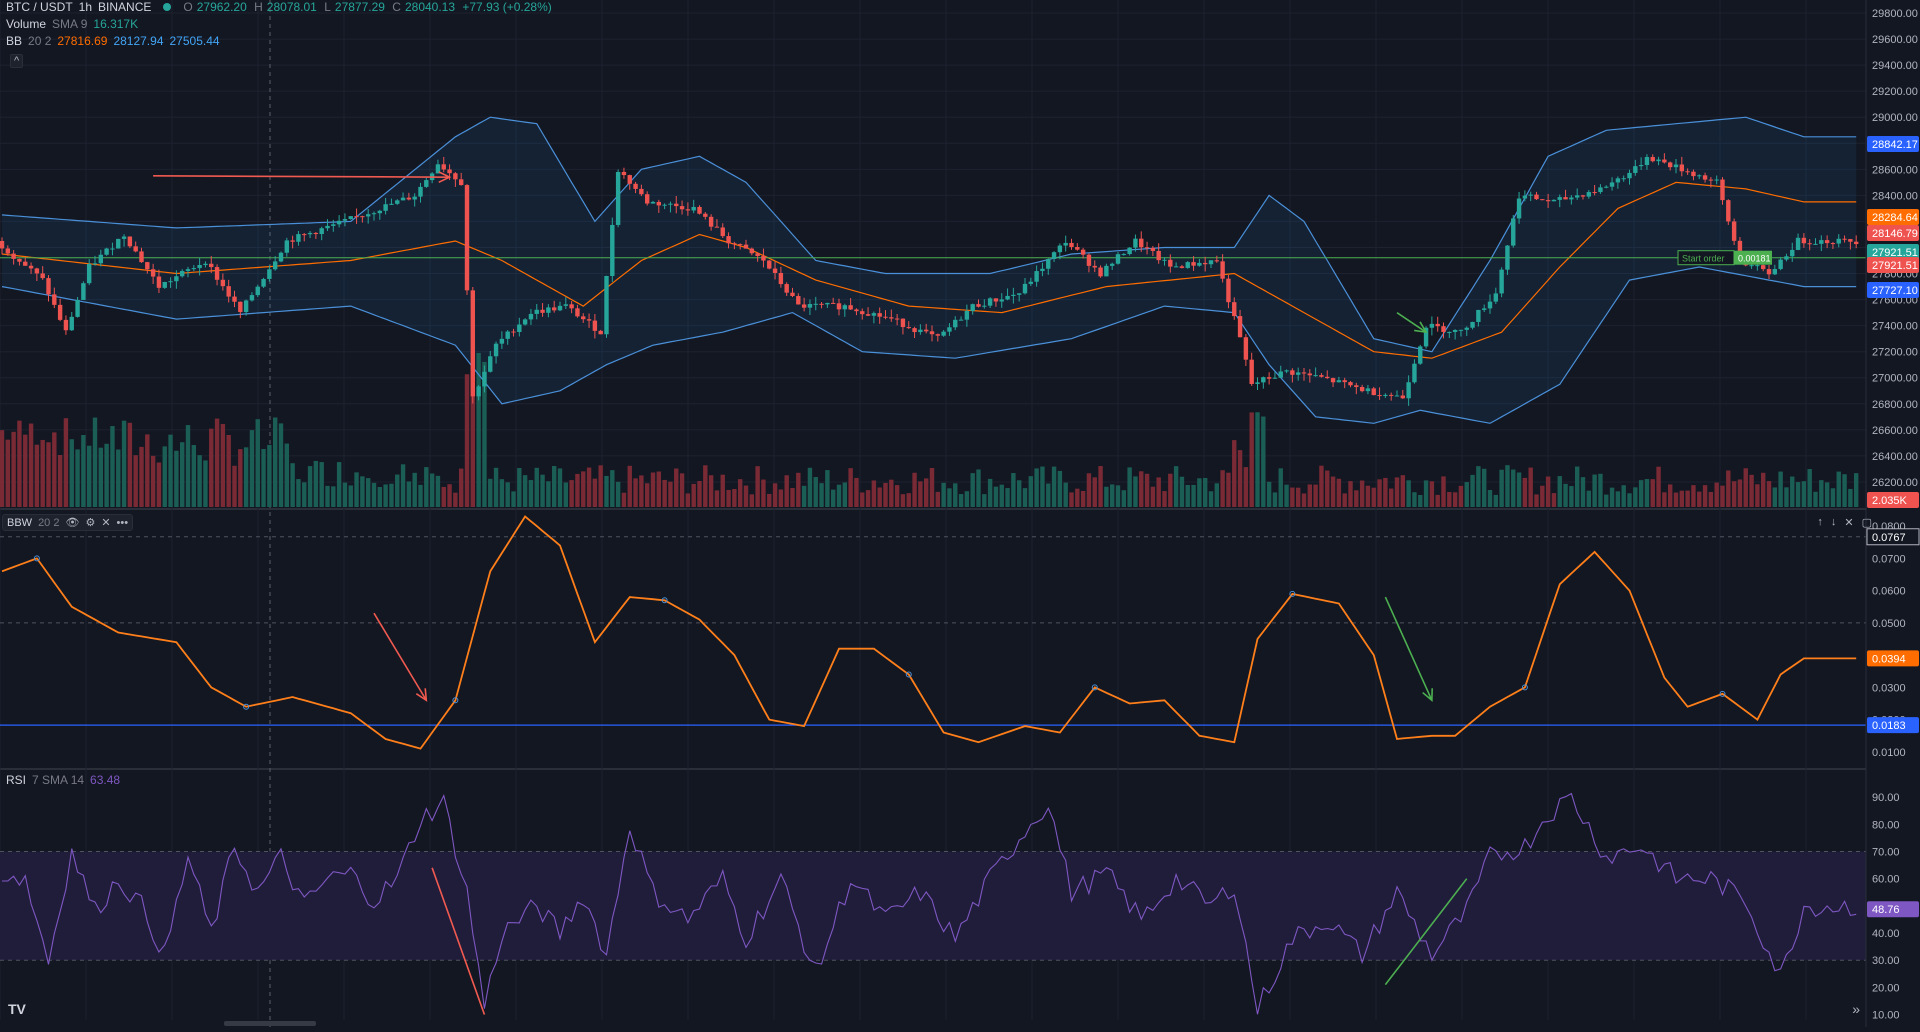 The image size is (1920, 1032). I want to click on price-axis-bg, so click(1893, 513).